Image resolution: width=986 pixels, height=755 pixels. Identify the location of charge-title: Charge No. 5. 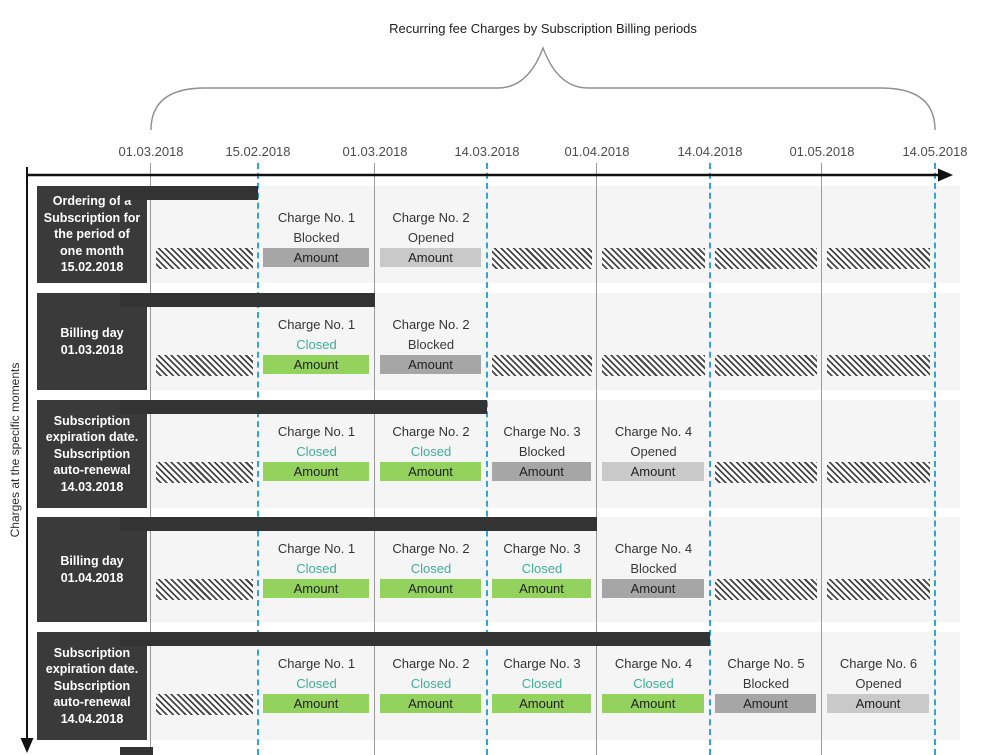
(766, 663).